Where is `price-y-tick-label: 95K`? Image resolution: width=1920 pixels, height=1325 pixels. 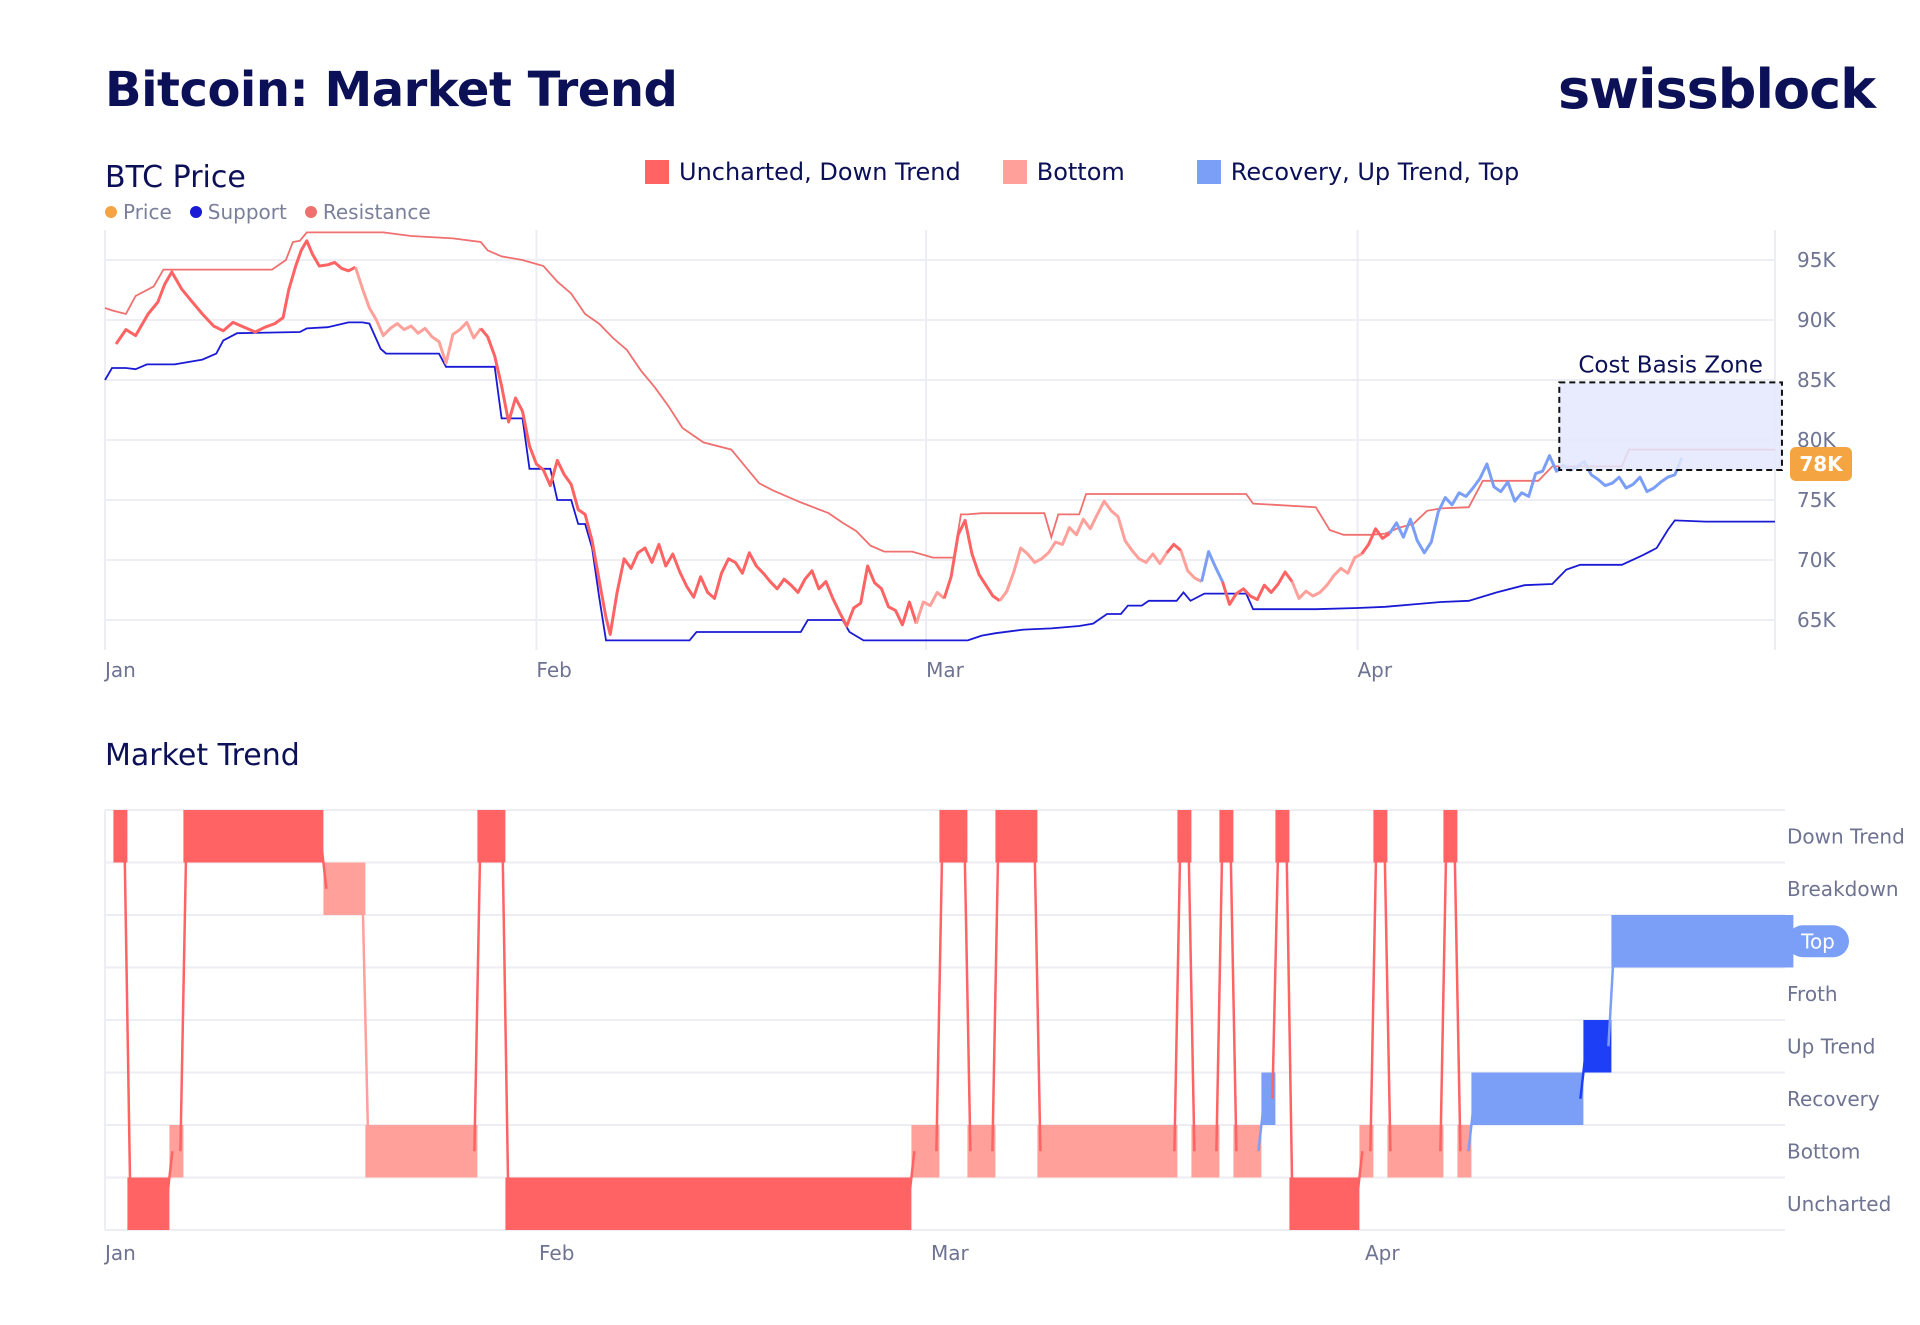
price-y-tick-label: 95K is located at coordinates (1816, 260).